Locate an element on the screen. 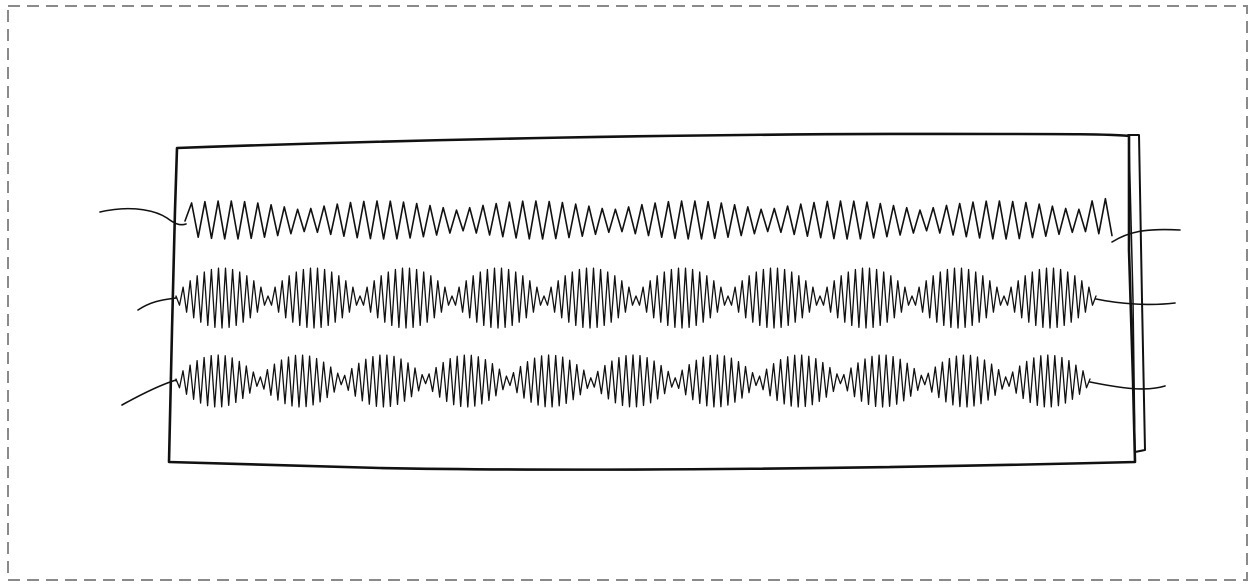 The width and height of the screenshot is (1249, 586). zigzag-stitch-row is located at coordinates (648, 218).